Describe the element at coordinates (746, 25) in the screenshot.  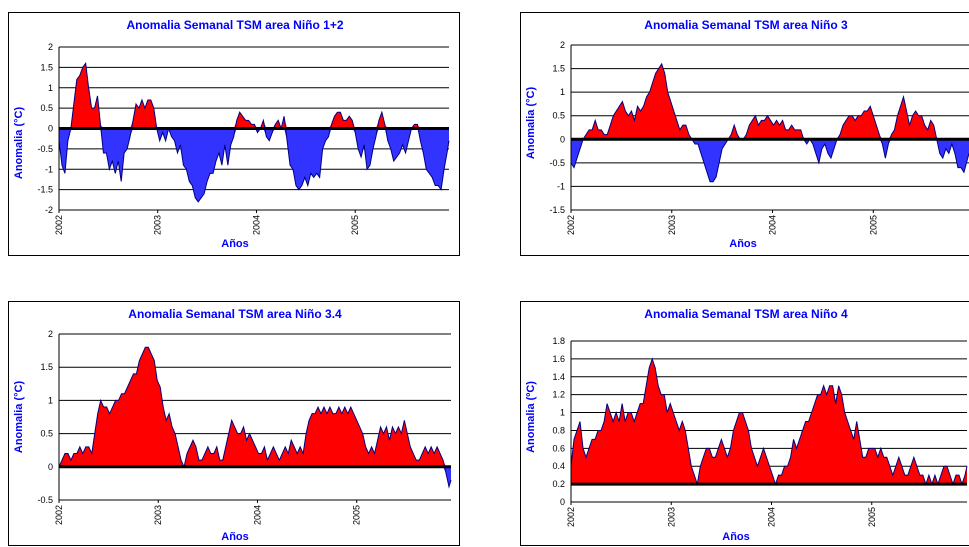
I see `chart-title: Anomalia Semanal TSM area Niño 3` at that location.